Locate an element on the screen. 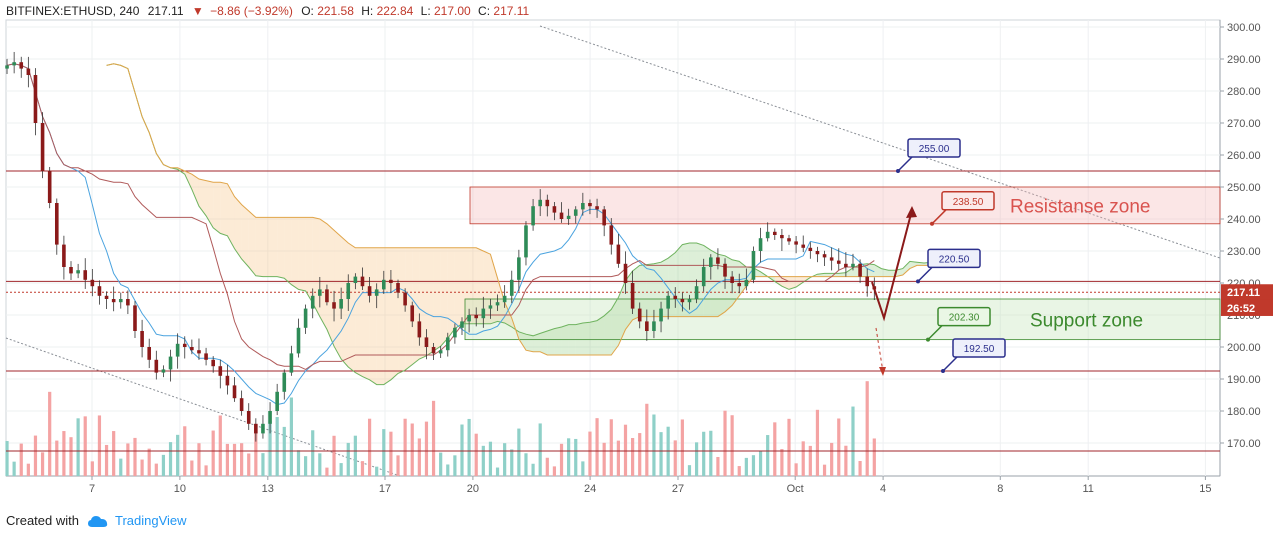 Image resolution: width=1274 pixels, height=540 pixels. zone-label-0: Resistanse zone is located at coordinates (1080, 206).